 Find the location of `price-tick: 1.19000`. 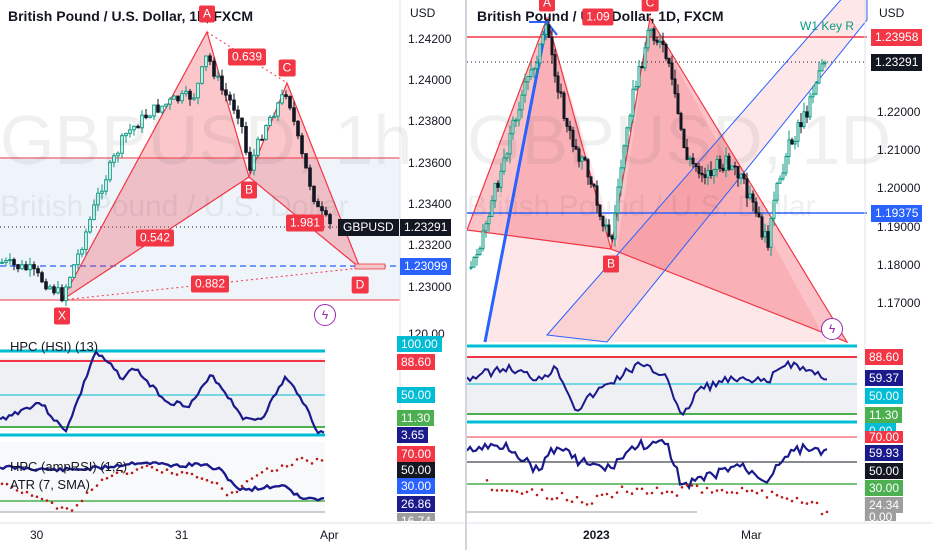

price-tick: 1.19000 is located at coordinates (899, 227).